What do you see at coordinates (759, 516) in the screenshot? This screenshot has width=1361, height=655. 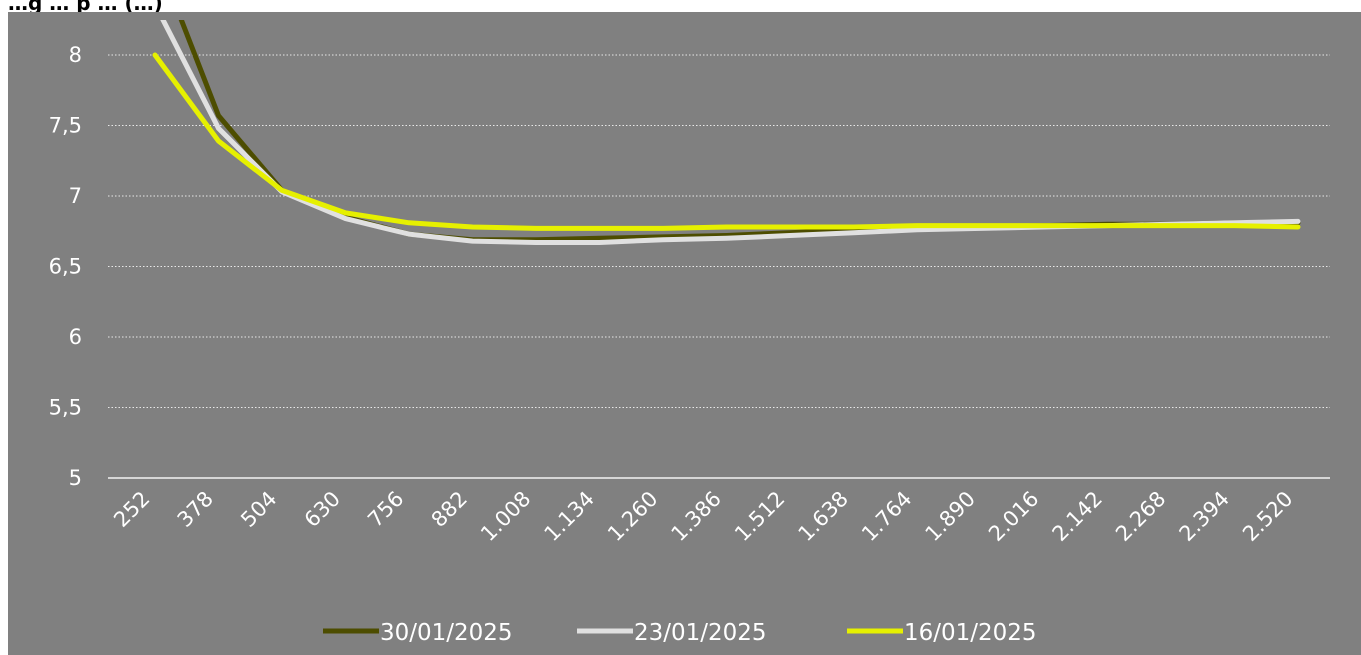 I see `x-tick-label: 1.512` at bounding box center [759, 516].